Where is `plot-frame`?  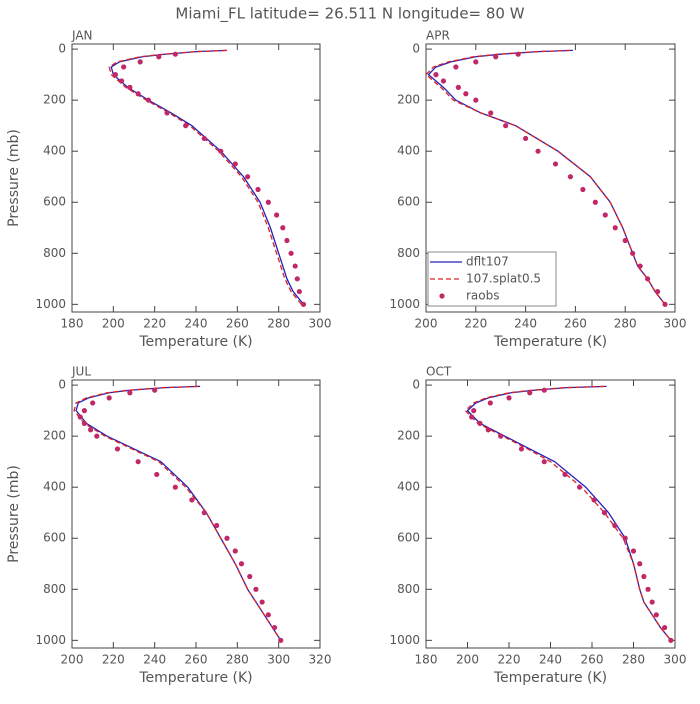
plot-frame is located at coordinates (550, 178).